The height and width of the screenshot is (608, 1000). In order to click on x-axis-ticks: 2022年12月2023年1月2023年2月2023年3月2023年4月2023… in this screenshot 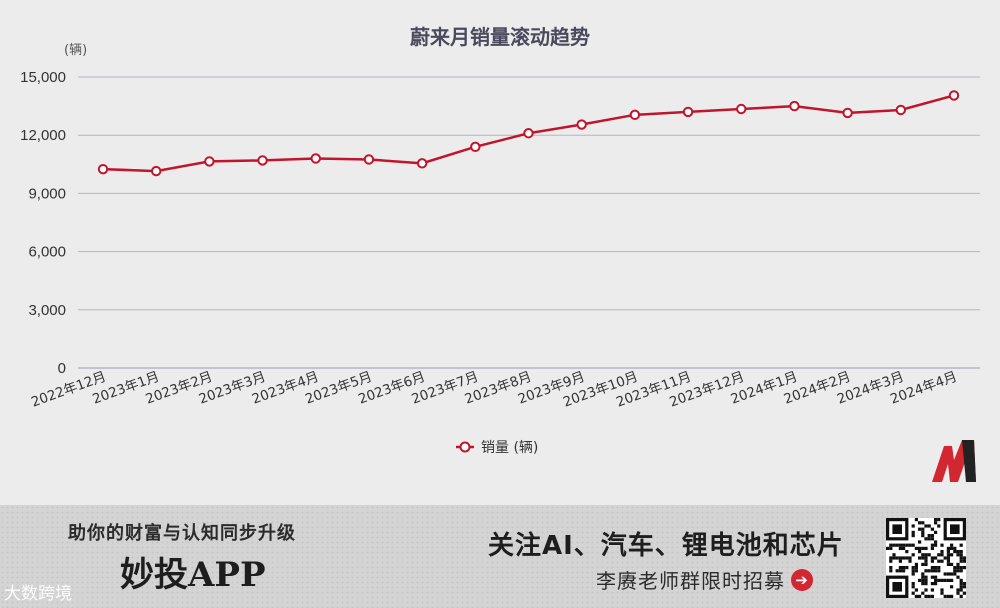, I will do `click(494, 390)`.